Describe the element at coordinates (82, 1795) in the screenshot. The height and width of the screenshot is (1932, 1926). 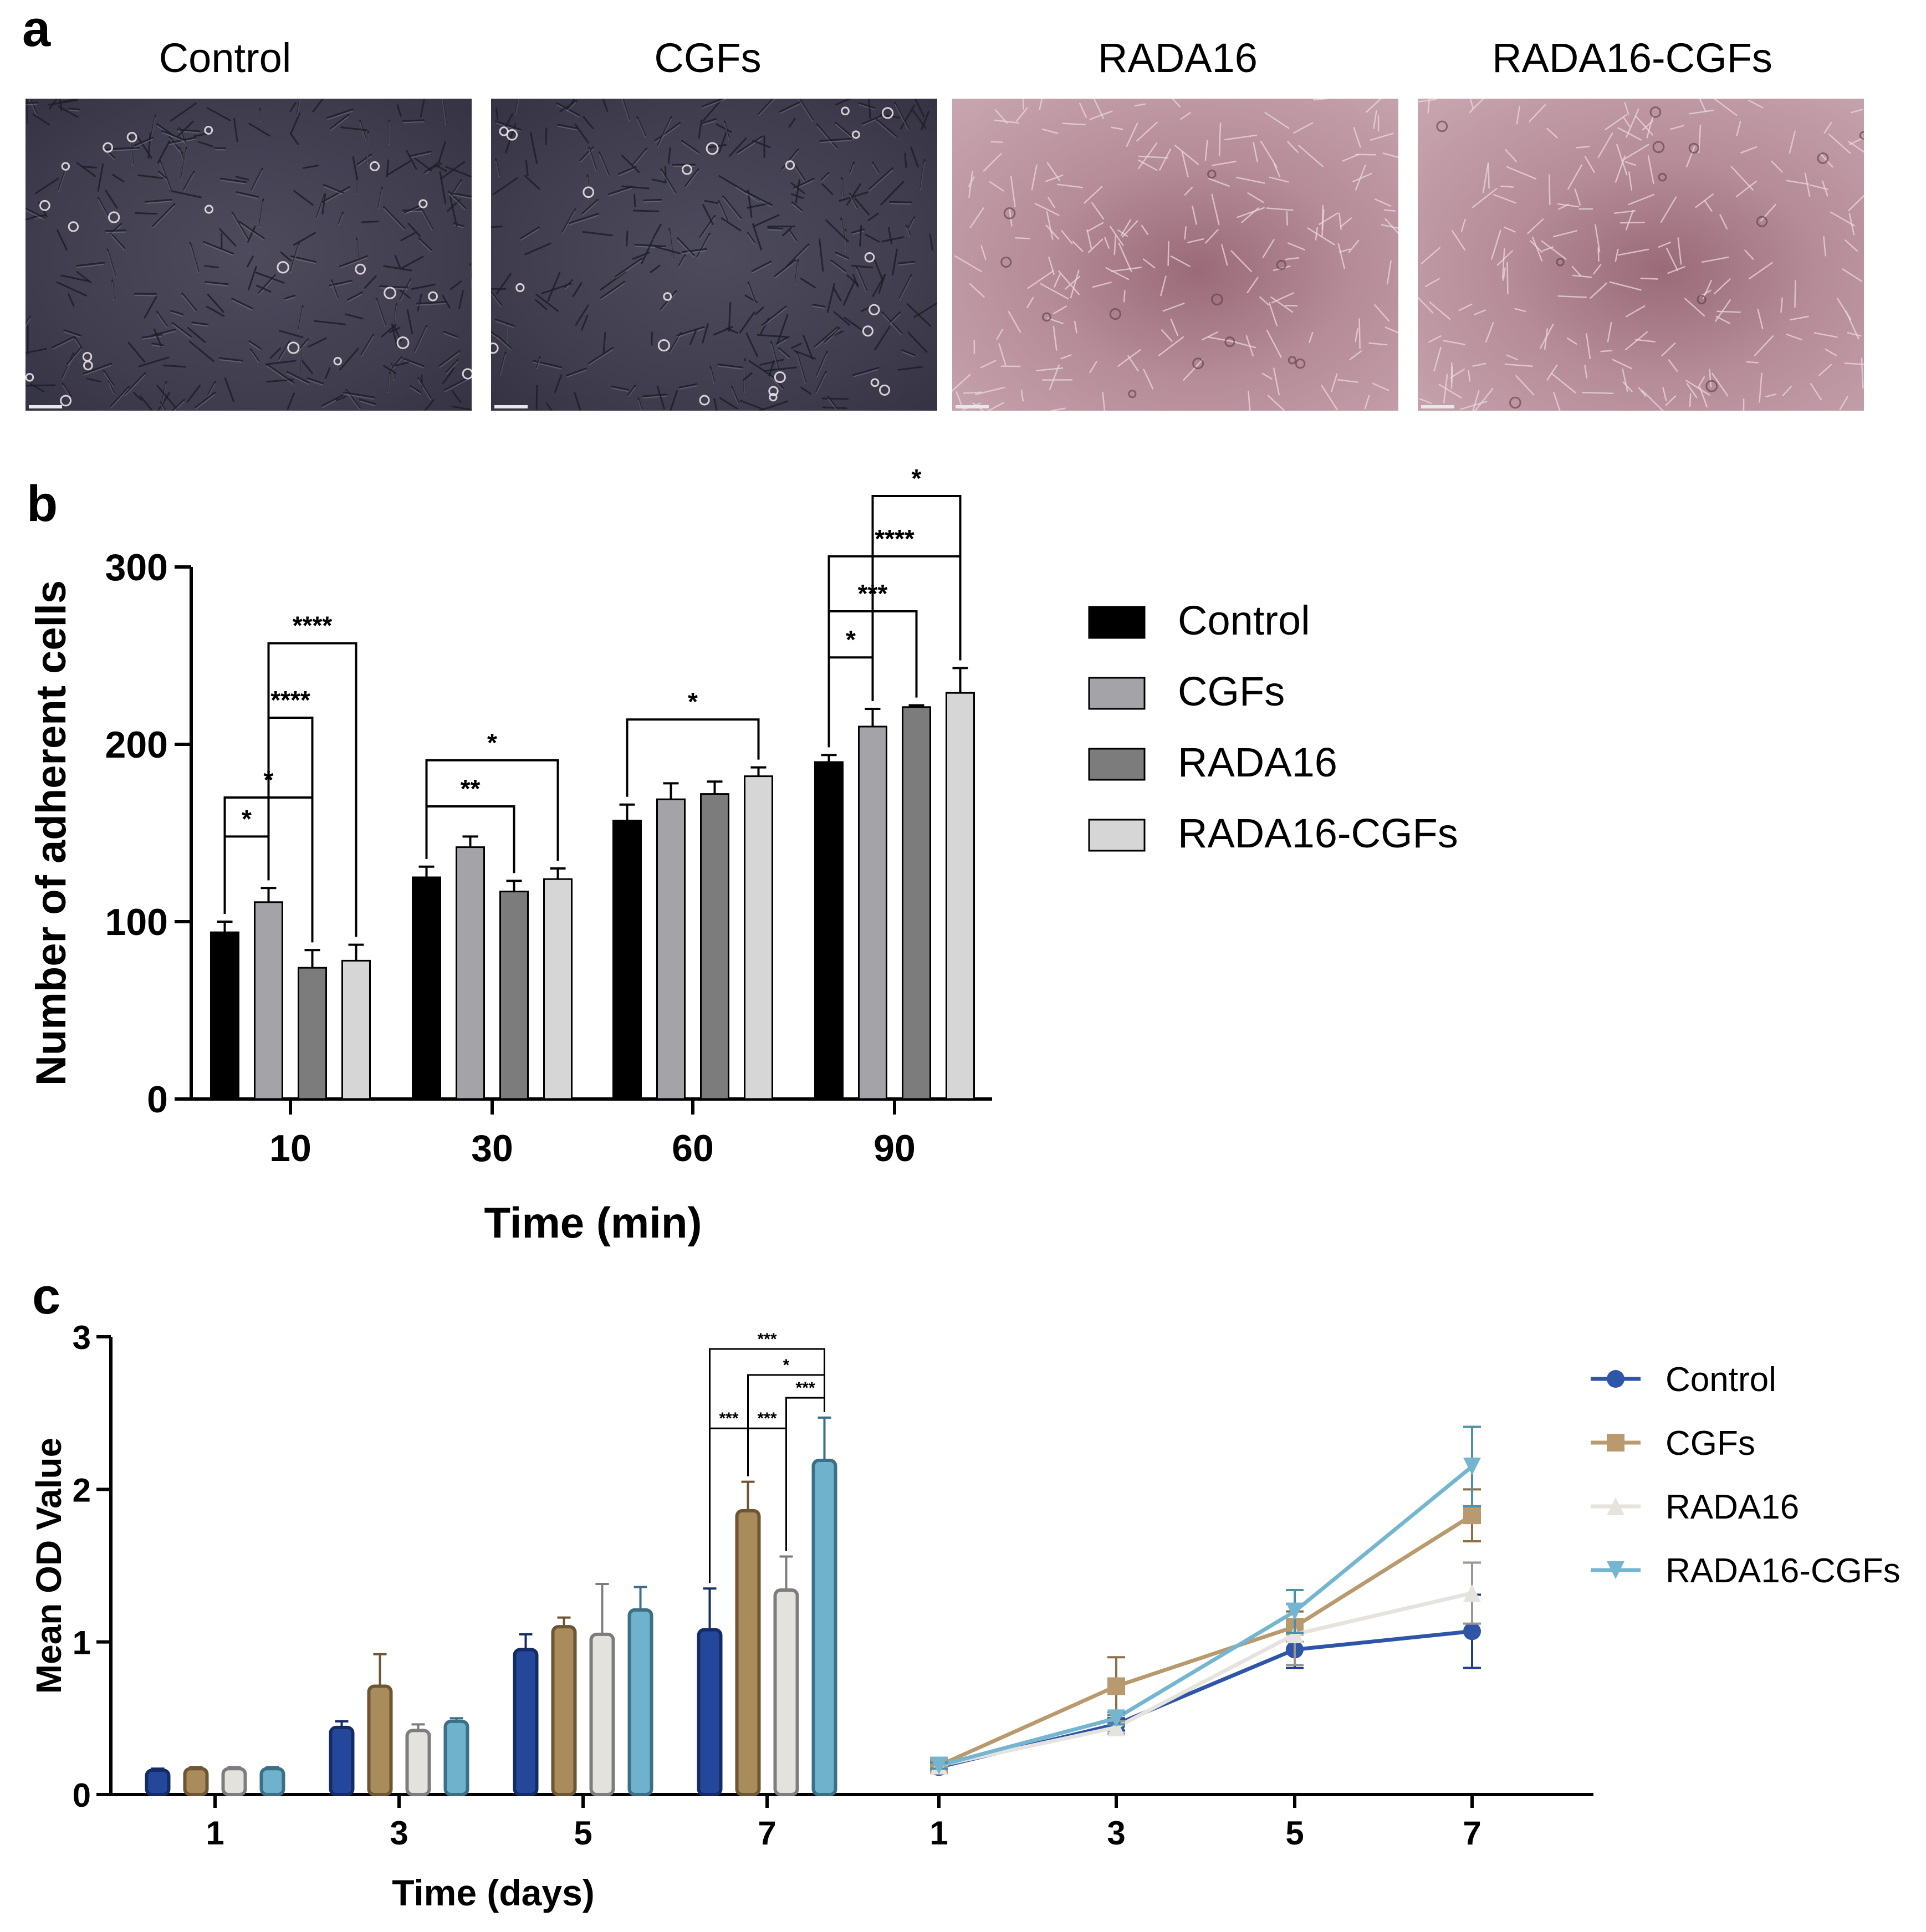
I see `y-tick-label: 0` at that location.